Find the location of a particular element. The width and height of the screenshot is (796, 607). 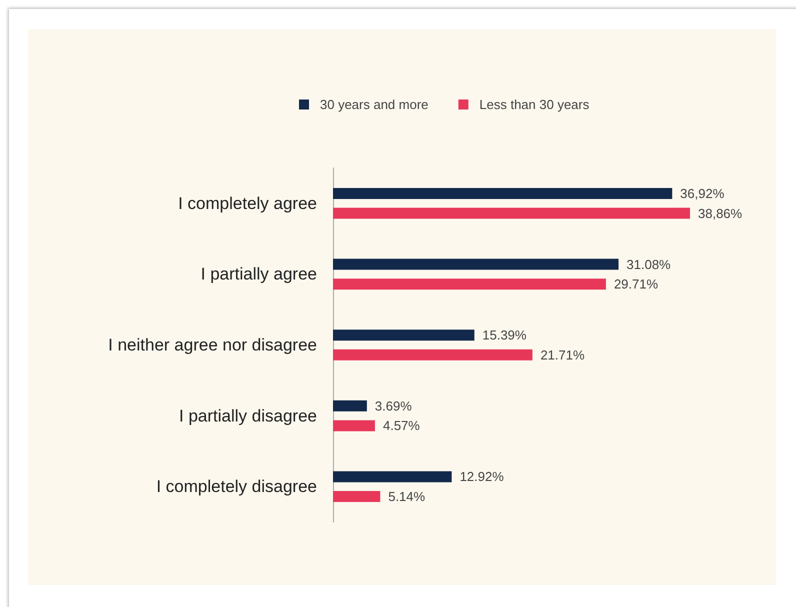

y-tick-label: I neither agree nor disagree is located at coordinates (212, 345).